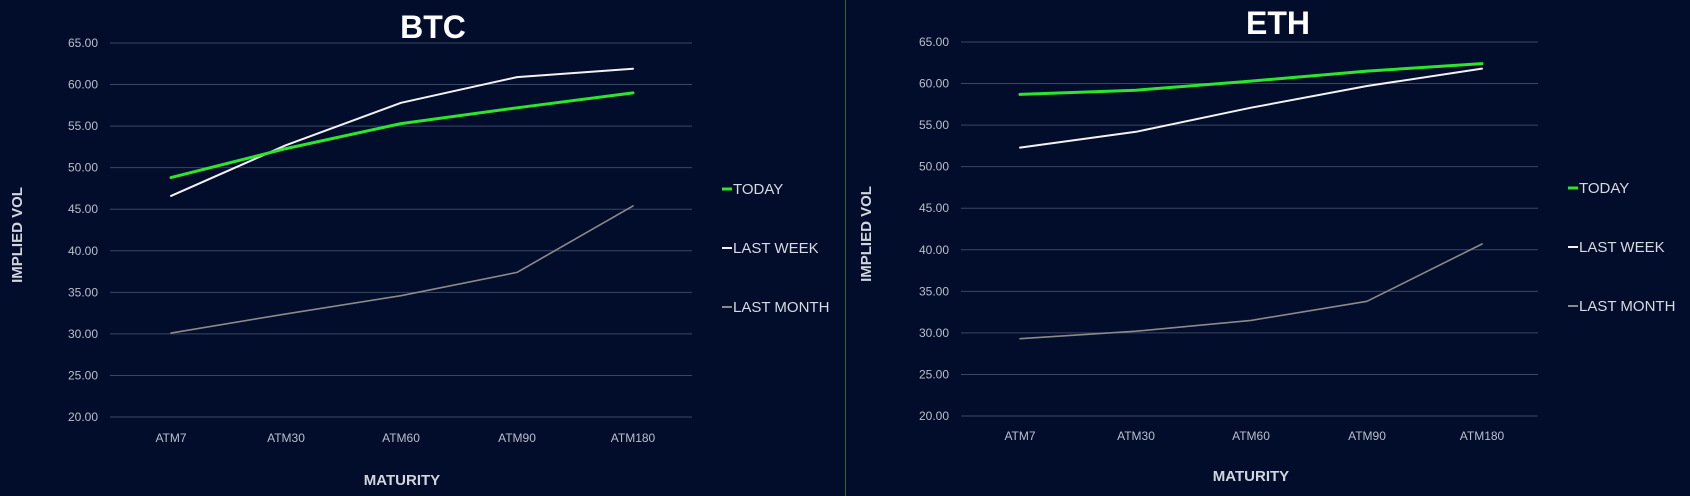 The width and height of the screenshot is (1690, 496). I want to click on chart-0-x-tick-label: ATM7, so click(170, 438).